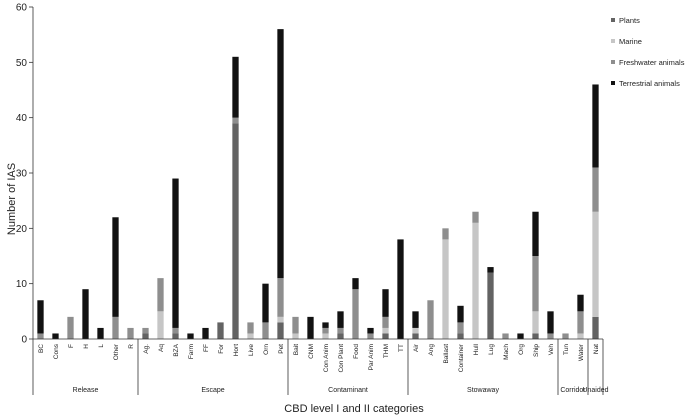 The image size is (685, 419). I want to click on group-label: Stowaway, so click(483, 390).